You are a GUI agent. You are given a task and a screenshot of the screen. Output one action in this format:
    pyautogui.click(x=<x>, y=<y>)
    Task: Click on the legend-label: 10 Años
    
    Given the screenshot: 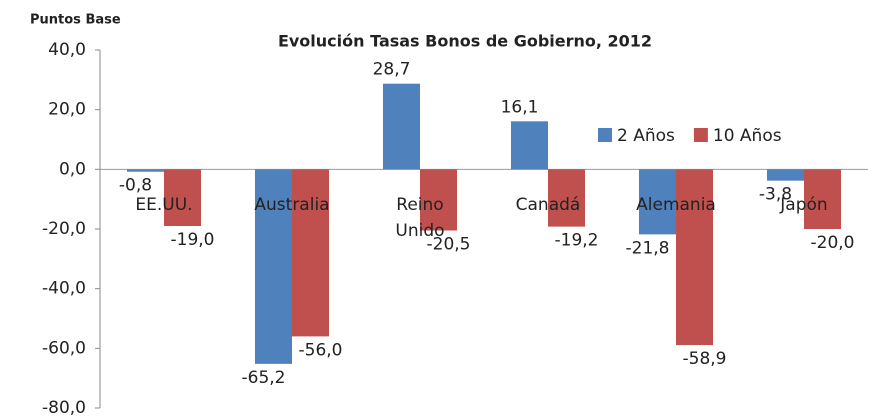 What is the action you would take?
    pyautogui.click(x=747, y=136)
    